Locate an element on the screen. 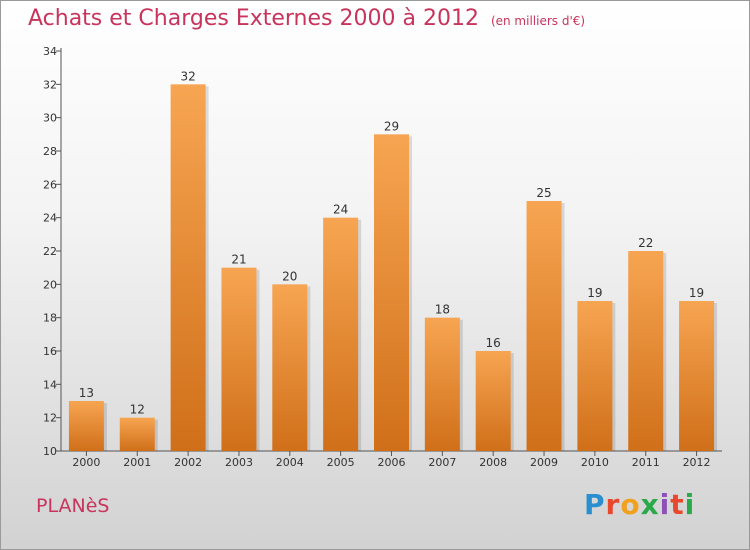  y-tick-label: 16 is located at coordinates (50, 351).